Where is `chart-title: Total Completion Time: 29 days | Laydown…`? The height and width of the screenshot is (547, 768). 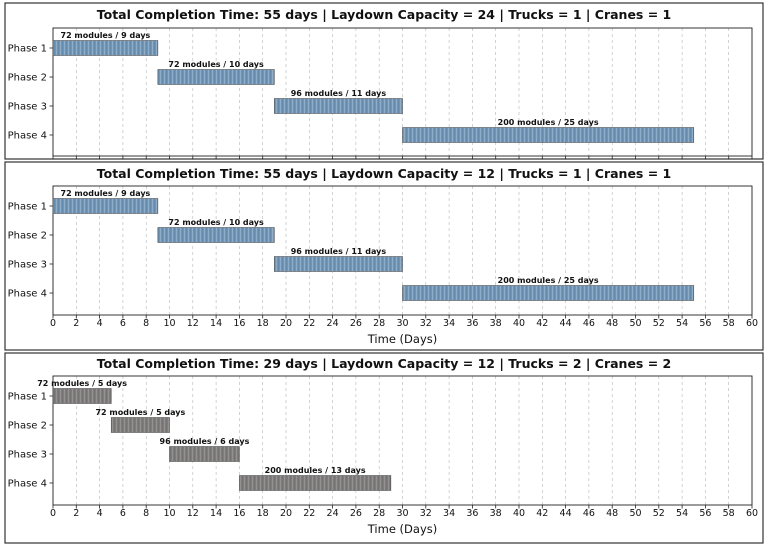 chart-title: Total Completion Time: 29 days | Laydown… is located at coordinates (384, 363).